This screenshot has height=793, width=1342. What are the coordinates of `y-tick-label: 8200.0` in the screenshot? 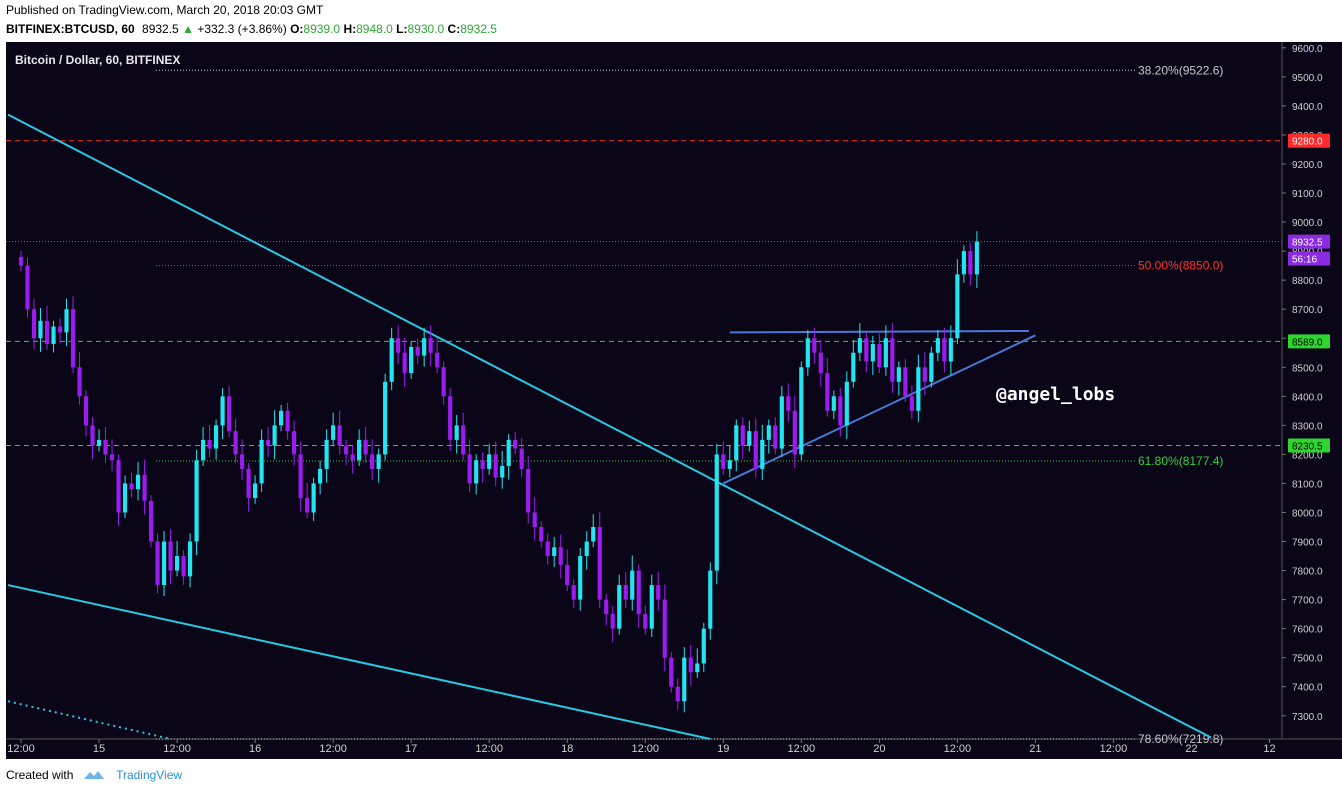 It's located at (1307, 455).